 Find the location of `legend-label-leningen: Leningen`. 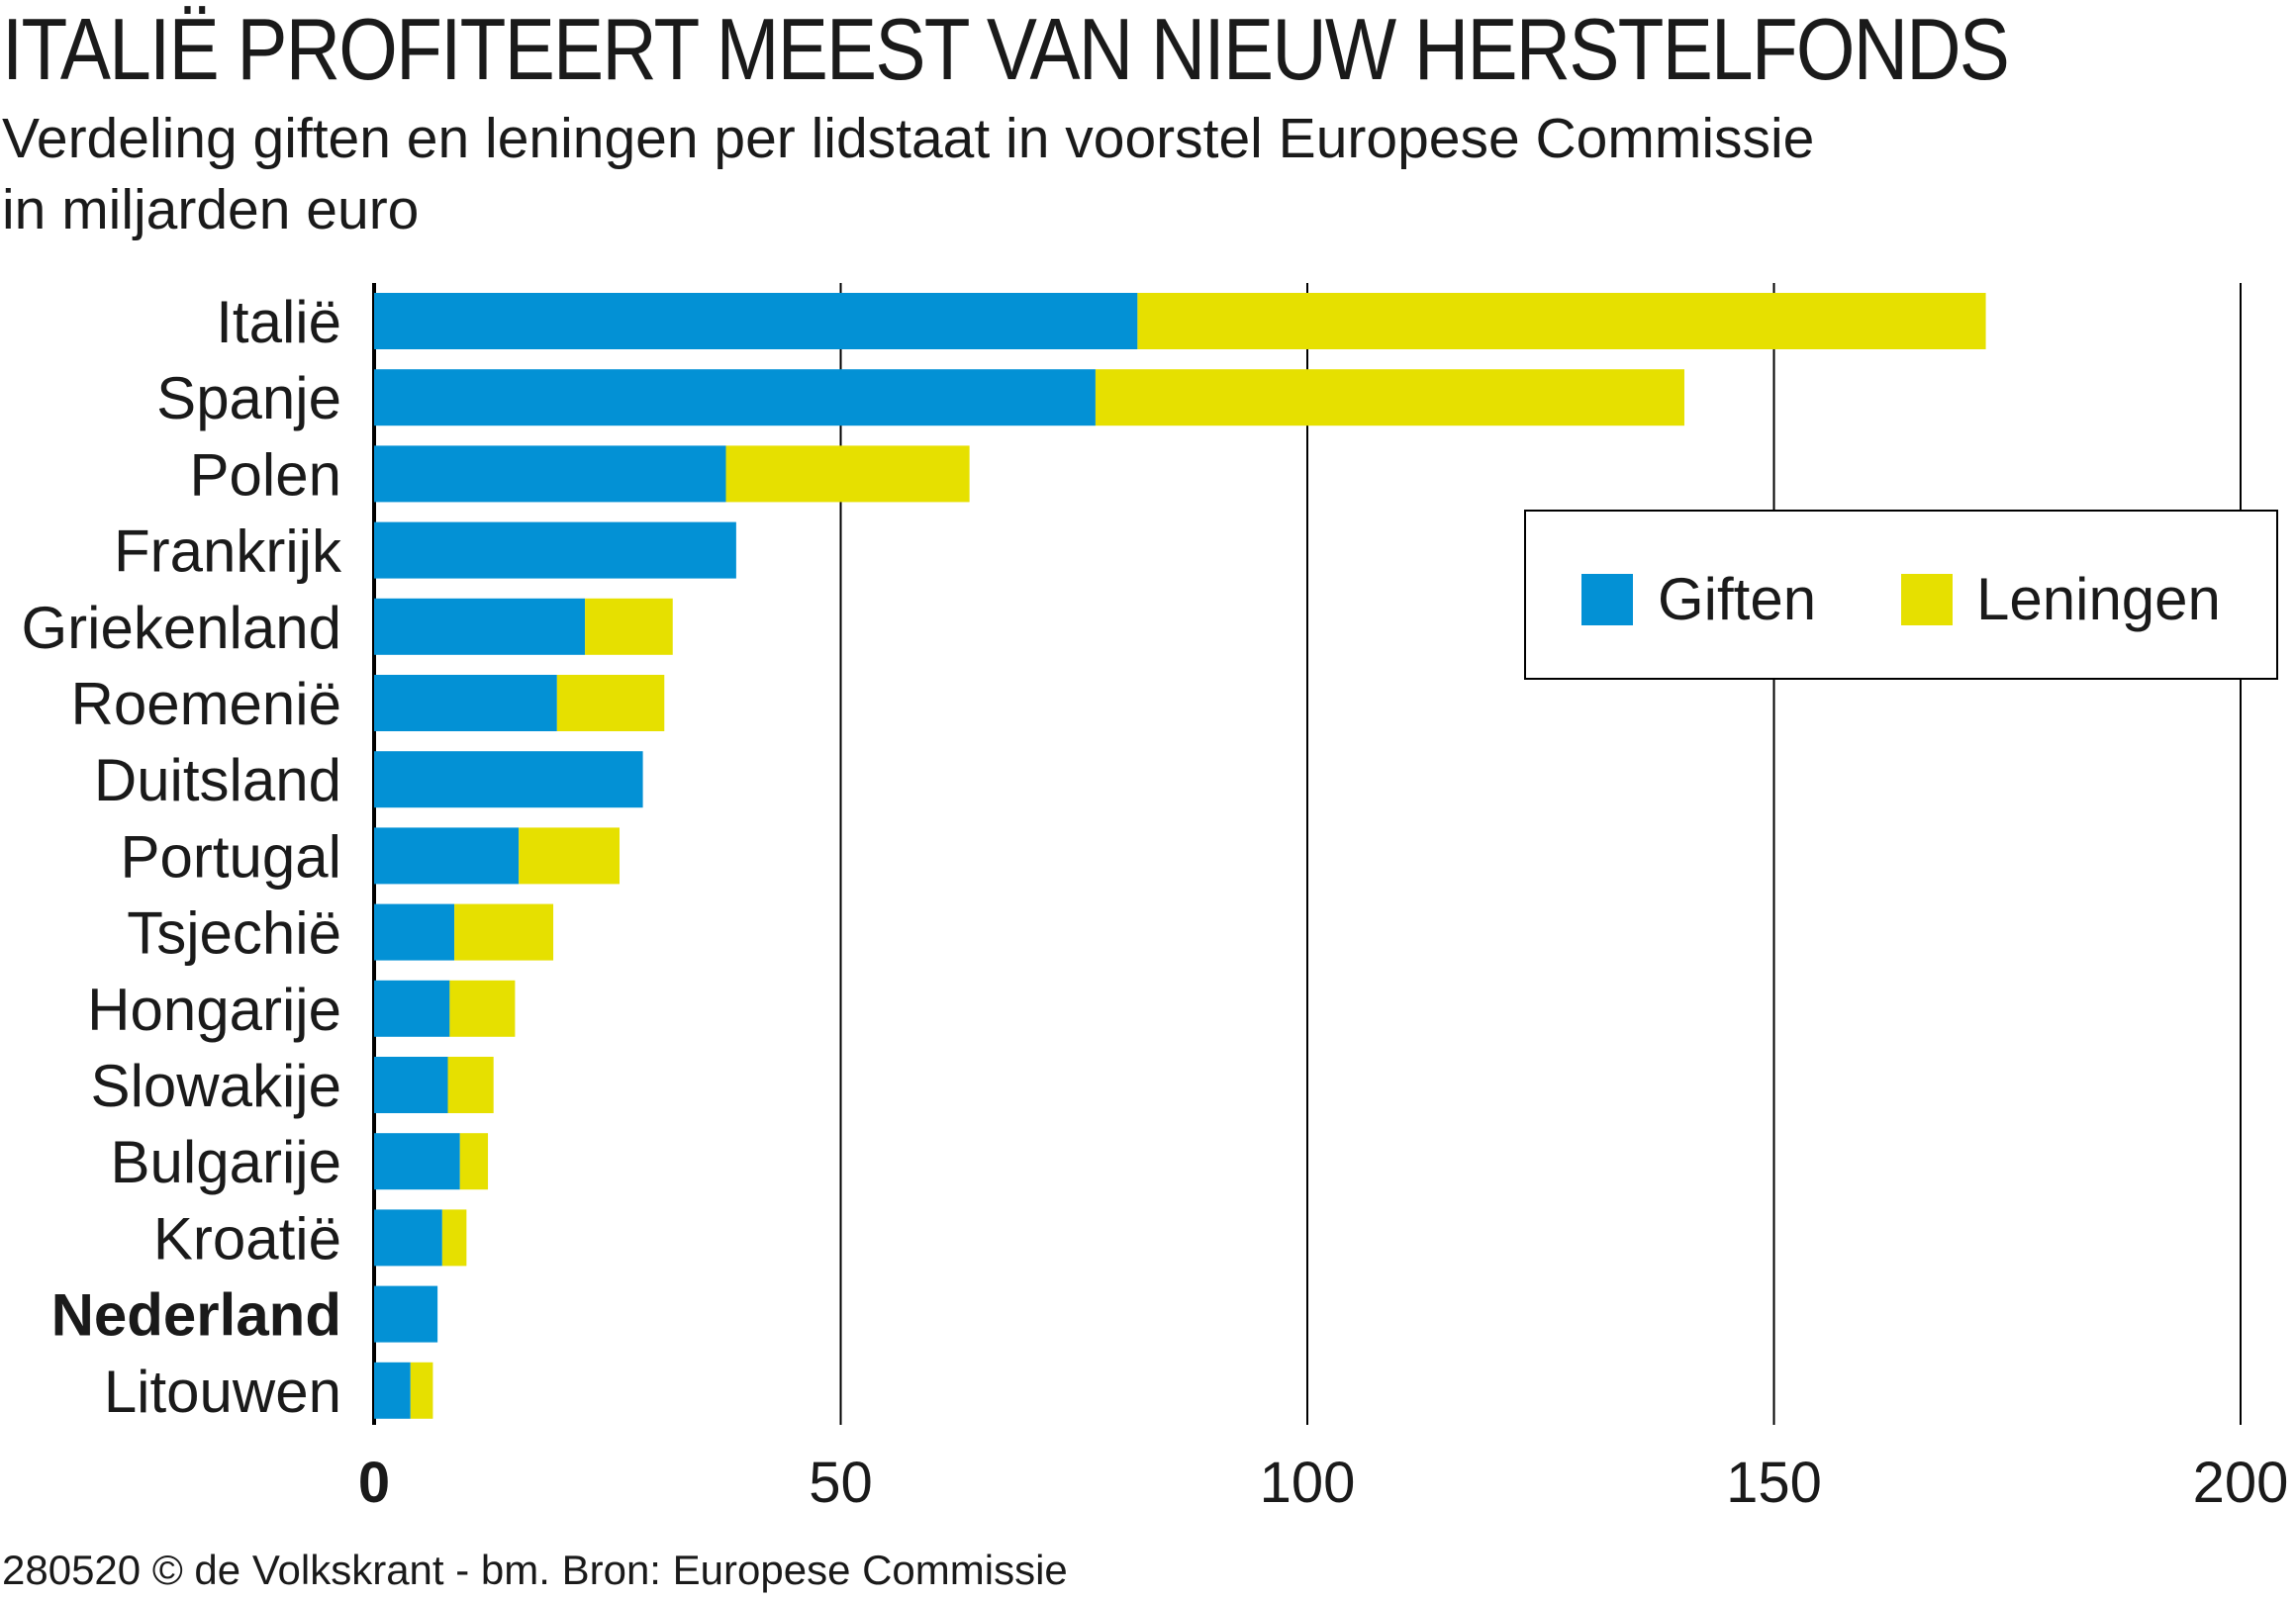

legend-label-leningen: Leningen is located at coordinates (2098, 599).